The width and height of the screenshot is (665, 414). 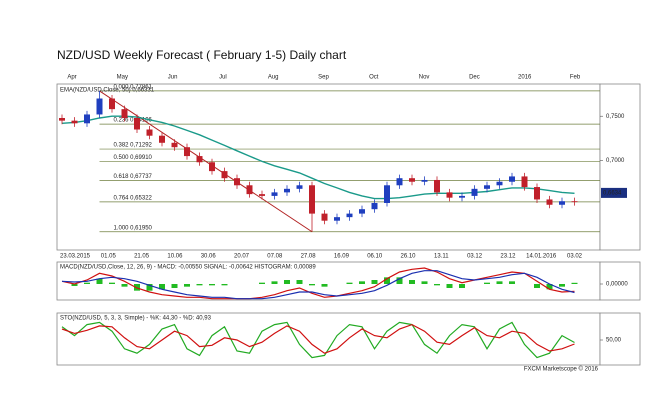 I want to click on month-label: Feb, so click(x=575, y=78).